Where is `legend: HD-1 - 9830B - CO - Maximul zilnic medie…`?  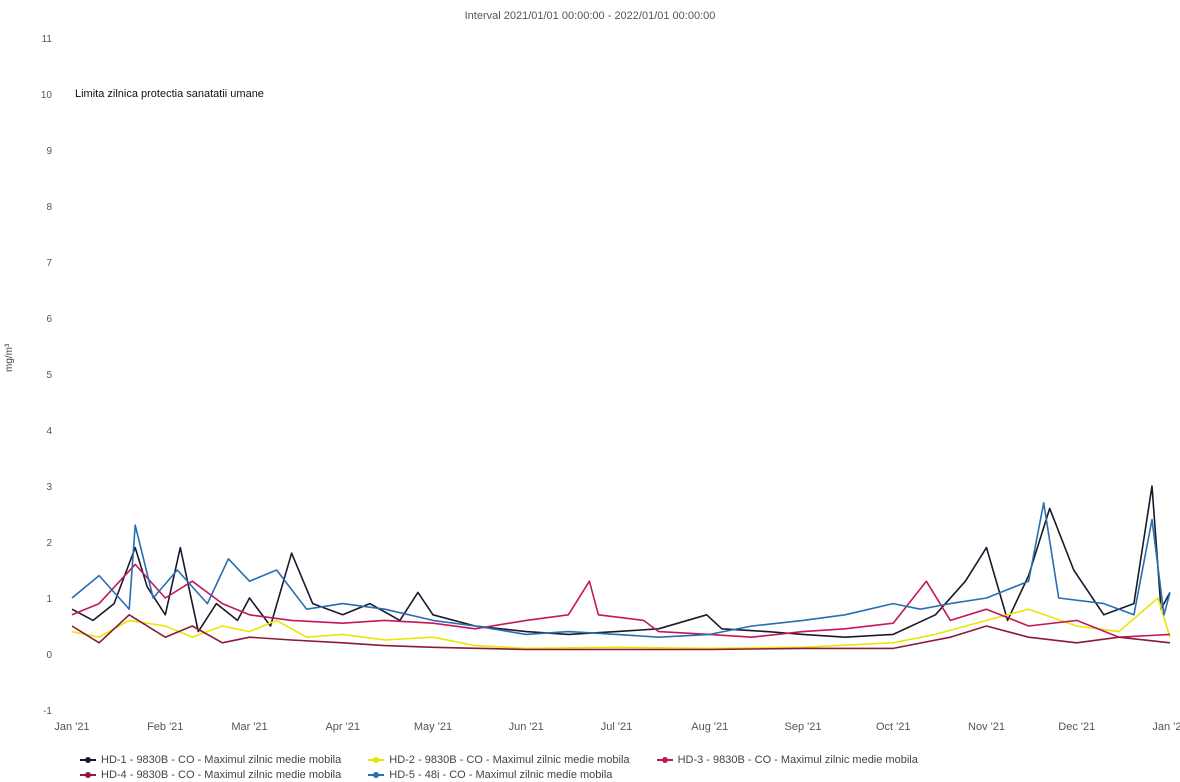
legend: HD-1 - 9830B - CO - Maximul zilnic medie… is located at coordinates (625, 767).